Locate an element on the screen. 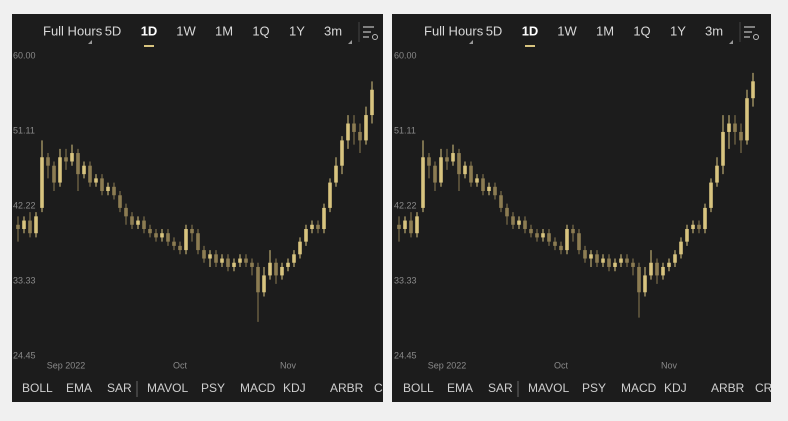 This screenshot has height=421, width=788. settings-icon-gear is located at coordinates (756, 37).